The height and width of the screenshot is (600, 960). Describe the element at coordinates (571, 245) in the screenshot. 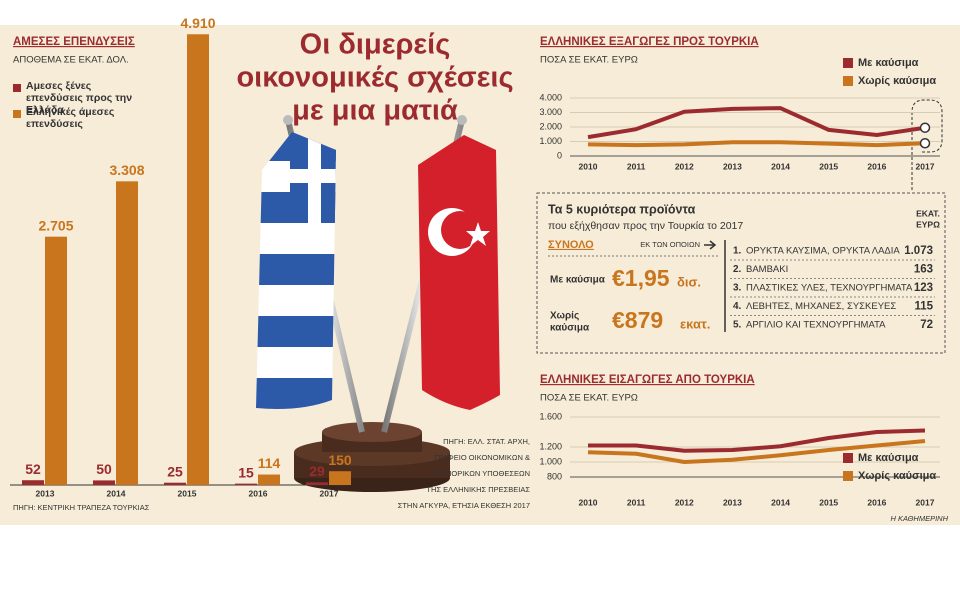

I see `total-label: ΣΥΝΟΛΟ` at that location.